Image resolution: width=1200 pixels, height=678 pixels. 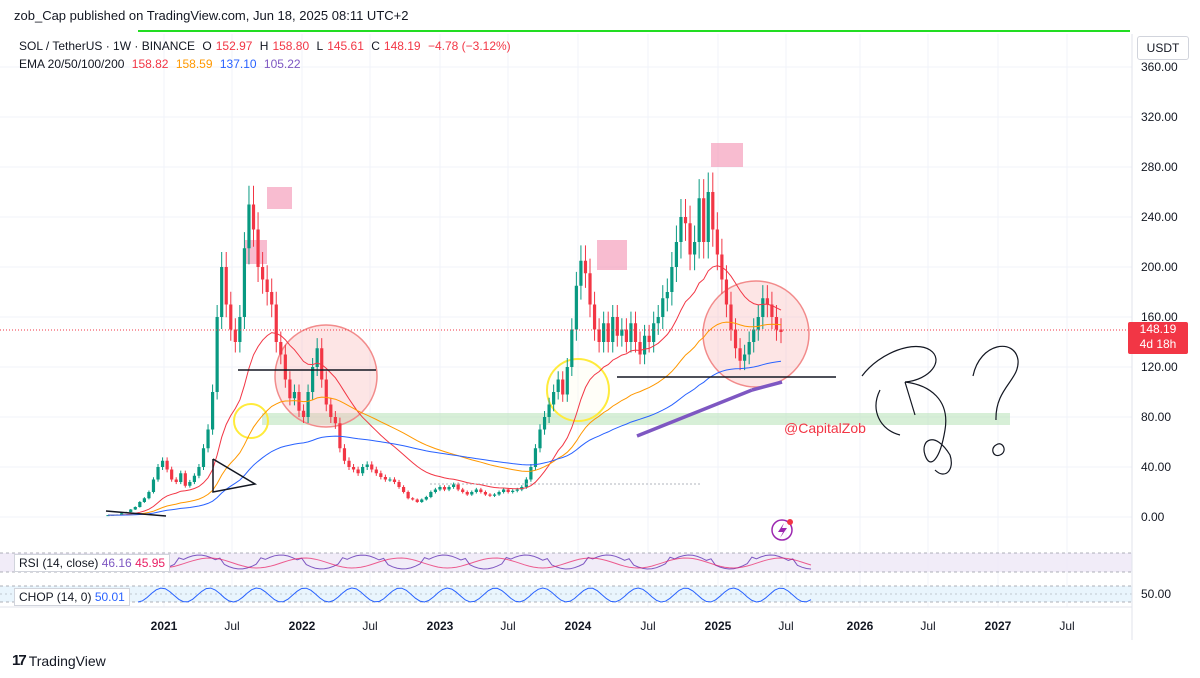 I want to click on ema100-value: 137.10, so click(x=238, y=64).